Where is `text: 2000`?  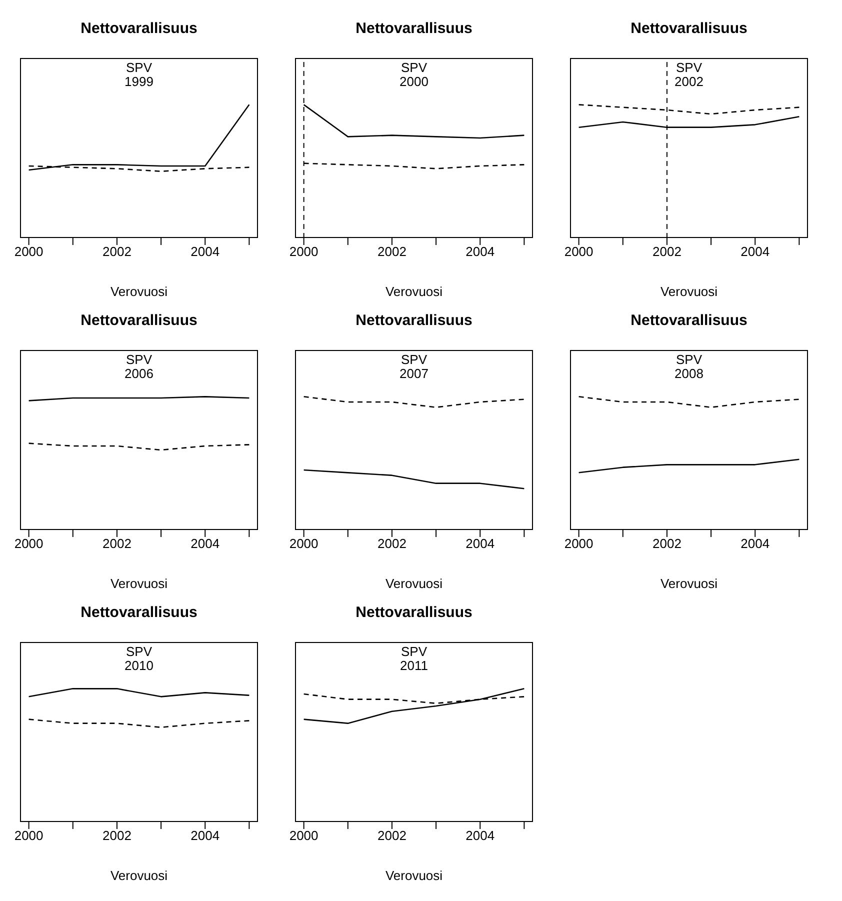
text: 2000 is located at coordinates (414, 81).